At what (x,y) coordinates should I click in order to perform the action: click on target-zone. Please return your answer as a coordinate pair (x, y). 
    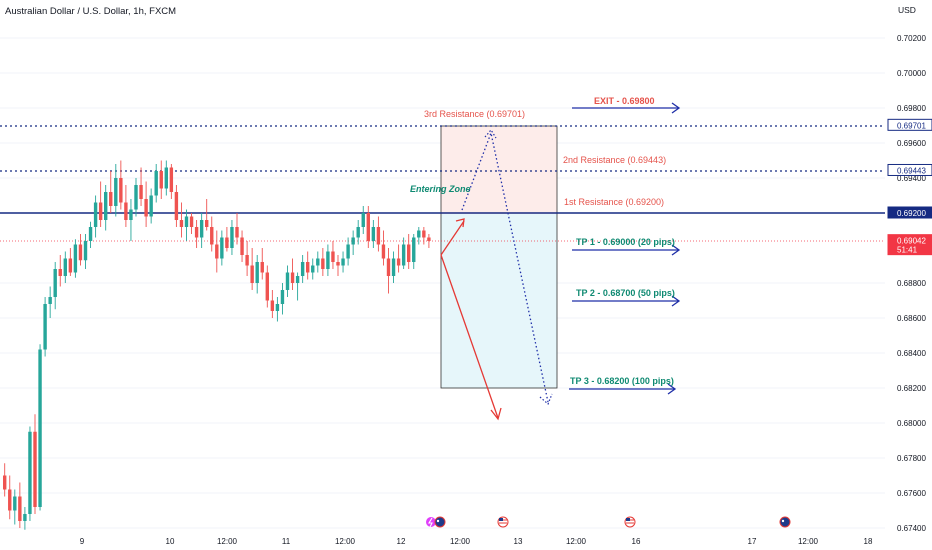
    Looking at the image, I should click on (499, 301).